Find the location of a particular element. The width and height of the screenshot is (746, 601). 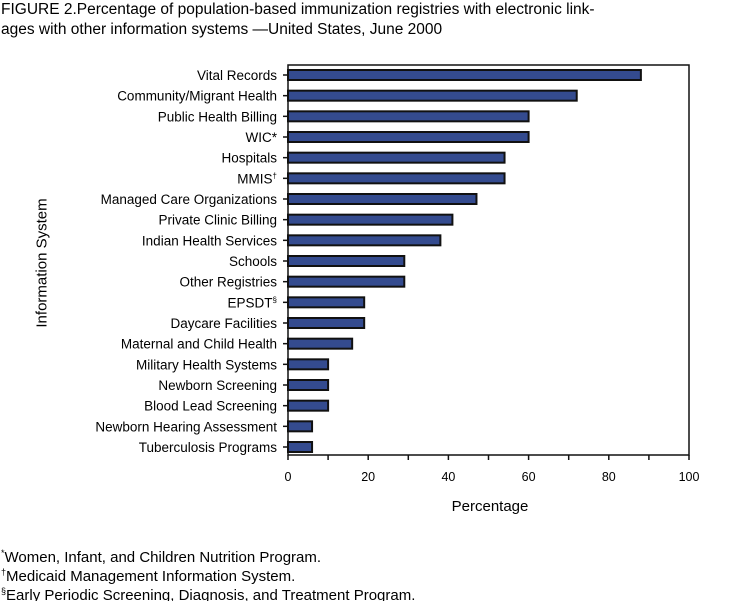

category-label: Newborn Screening is located at coordinates (217, 385).